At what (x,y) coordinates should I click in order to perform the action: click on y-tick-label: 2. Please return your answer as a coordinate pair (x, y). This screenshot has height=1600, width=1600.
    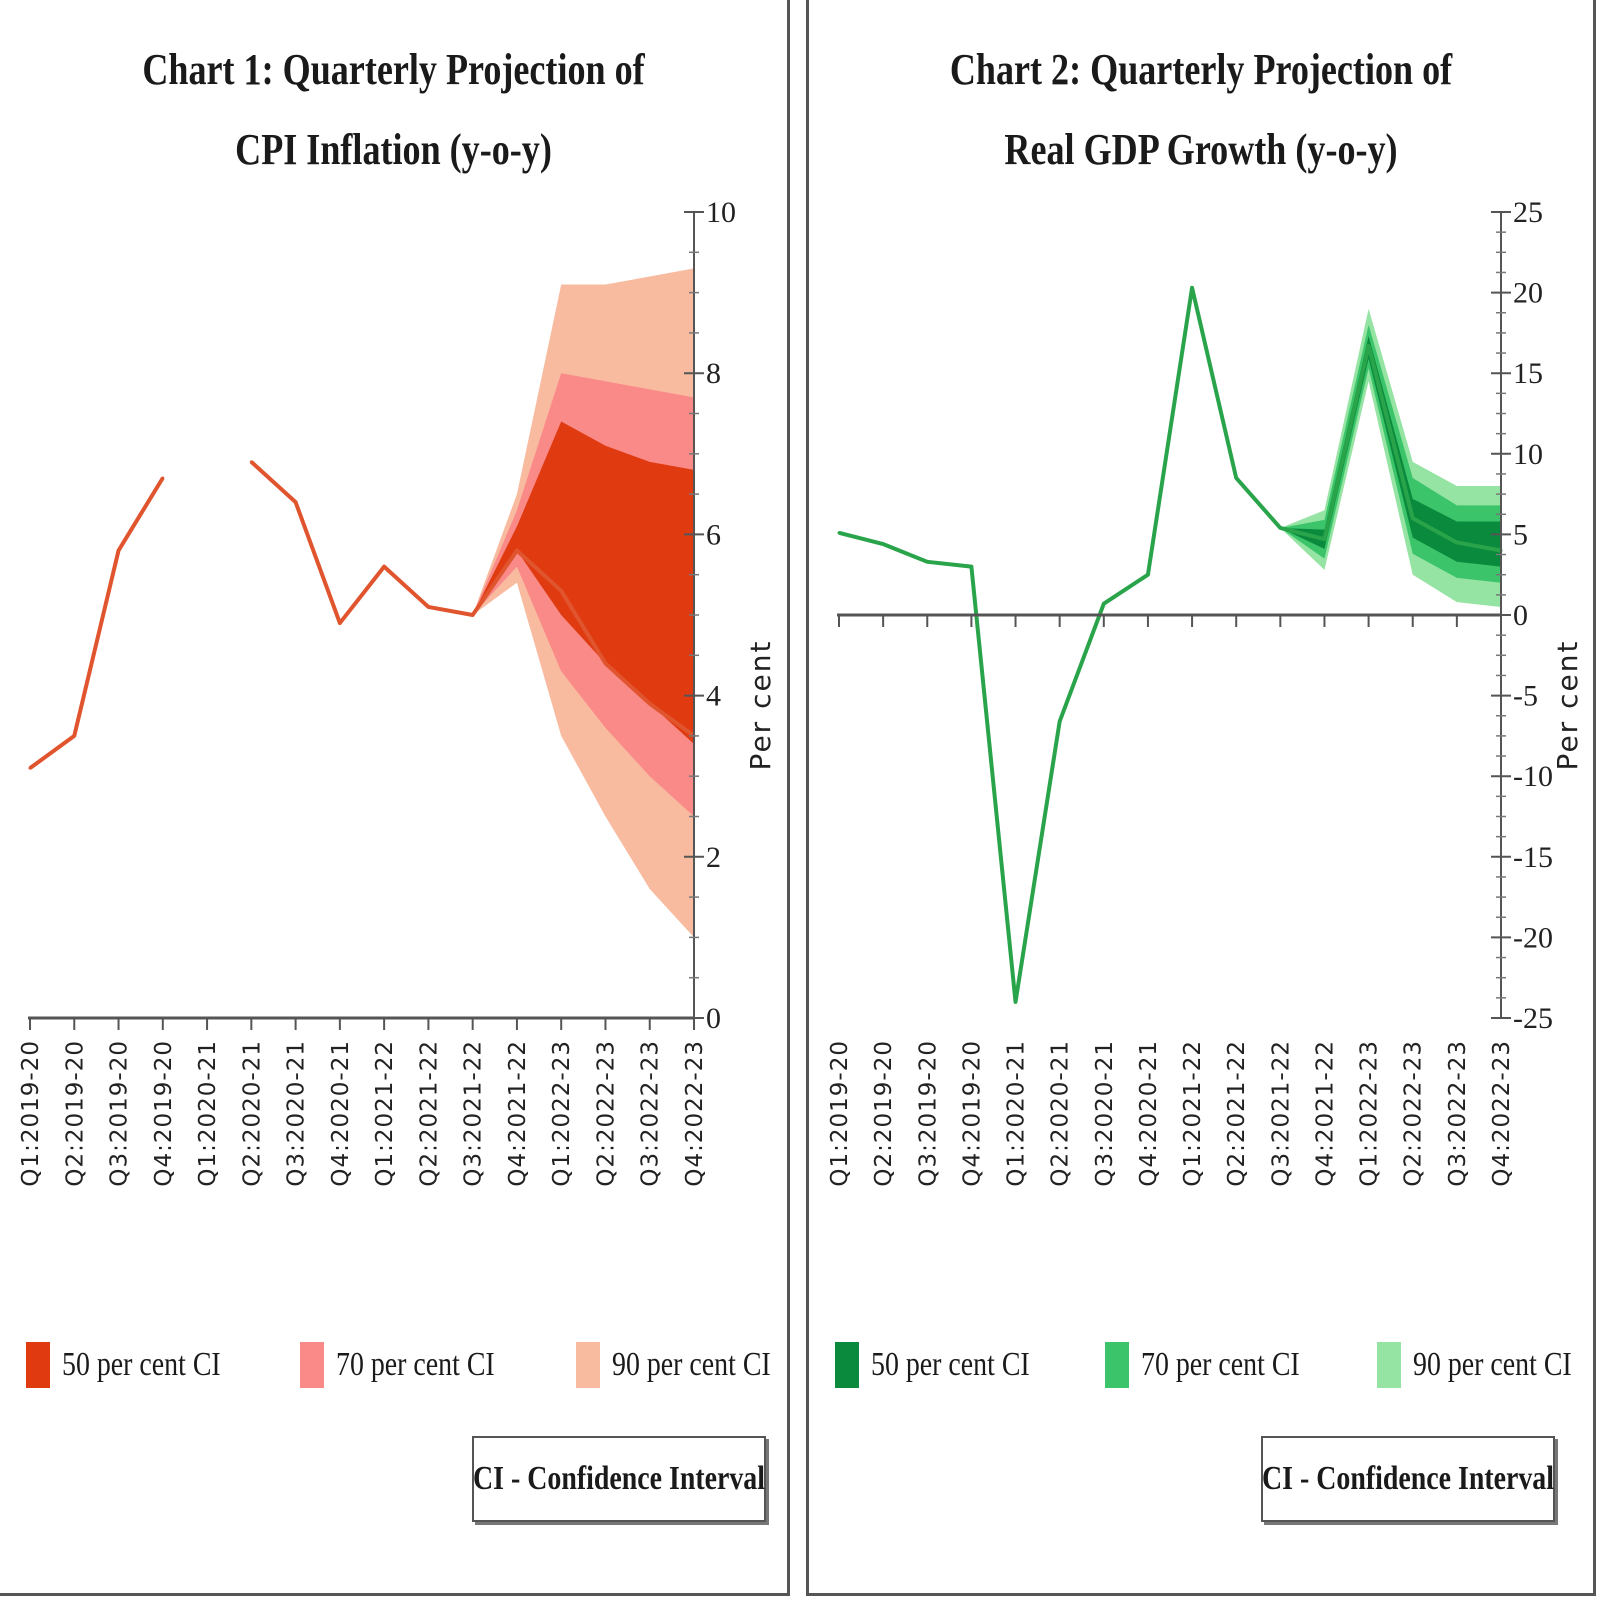
    Looking at the image, I should click on (713, 857).